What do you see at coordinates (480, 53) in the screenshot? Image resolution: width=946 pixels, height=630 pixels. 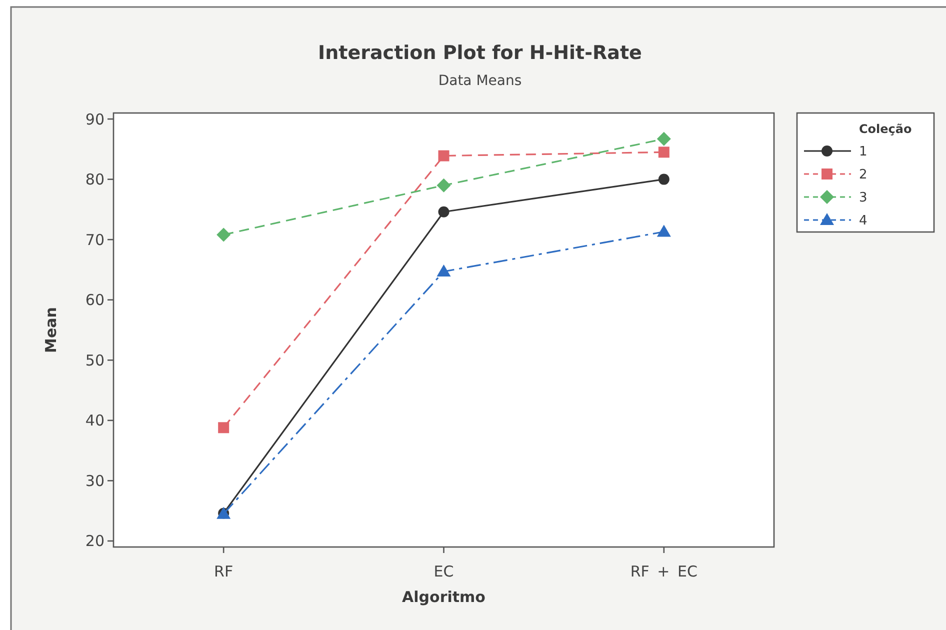 I see `chart-title: Interaction Plot for H-Hit-Rate` at bounding box center [480, 53].